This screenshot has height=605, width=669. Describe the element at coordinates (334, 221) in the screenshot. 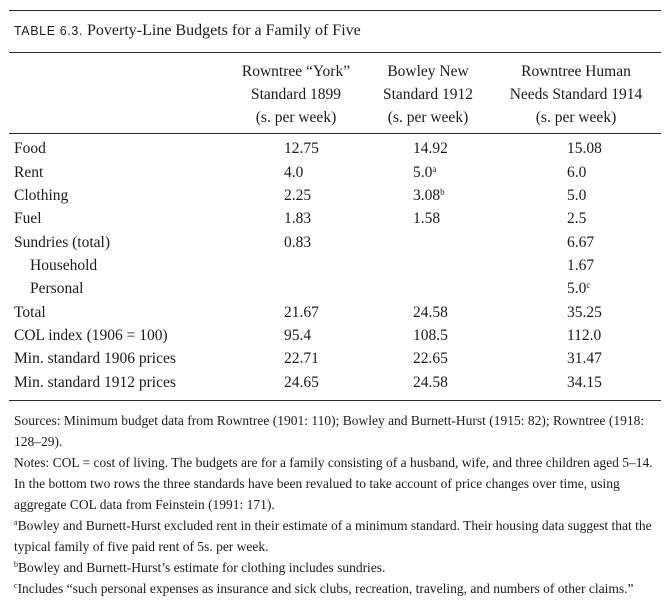

I see `table-row: Fuel 1.83 1.58 2.5` at that location.